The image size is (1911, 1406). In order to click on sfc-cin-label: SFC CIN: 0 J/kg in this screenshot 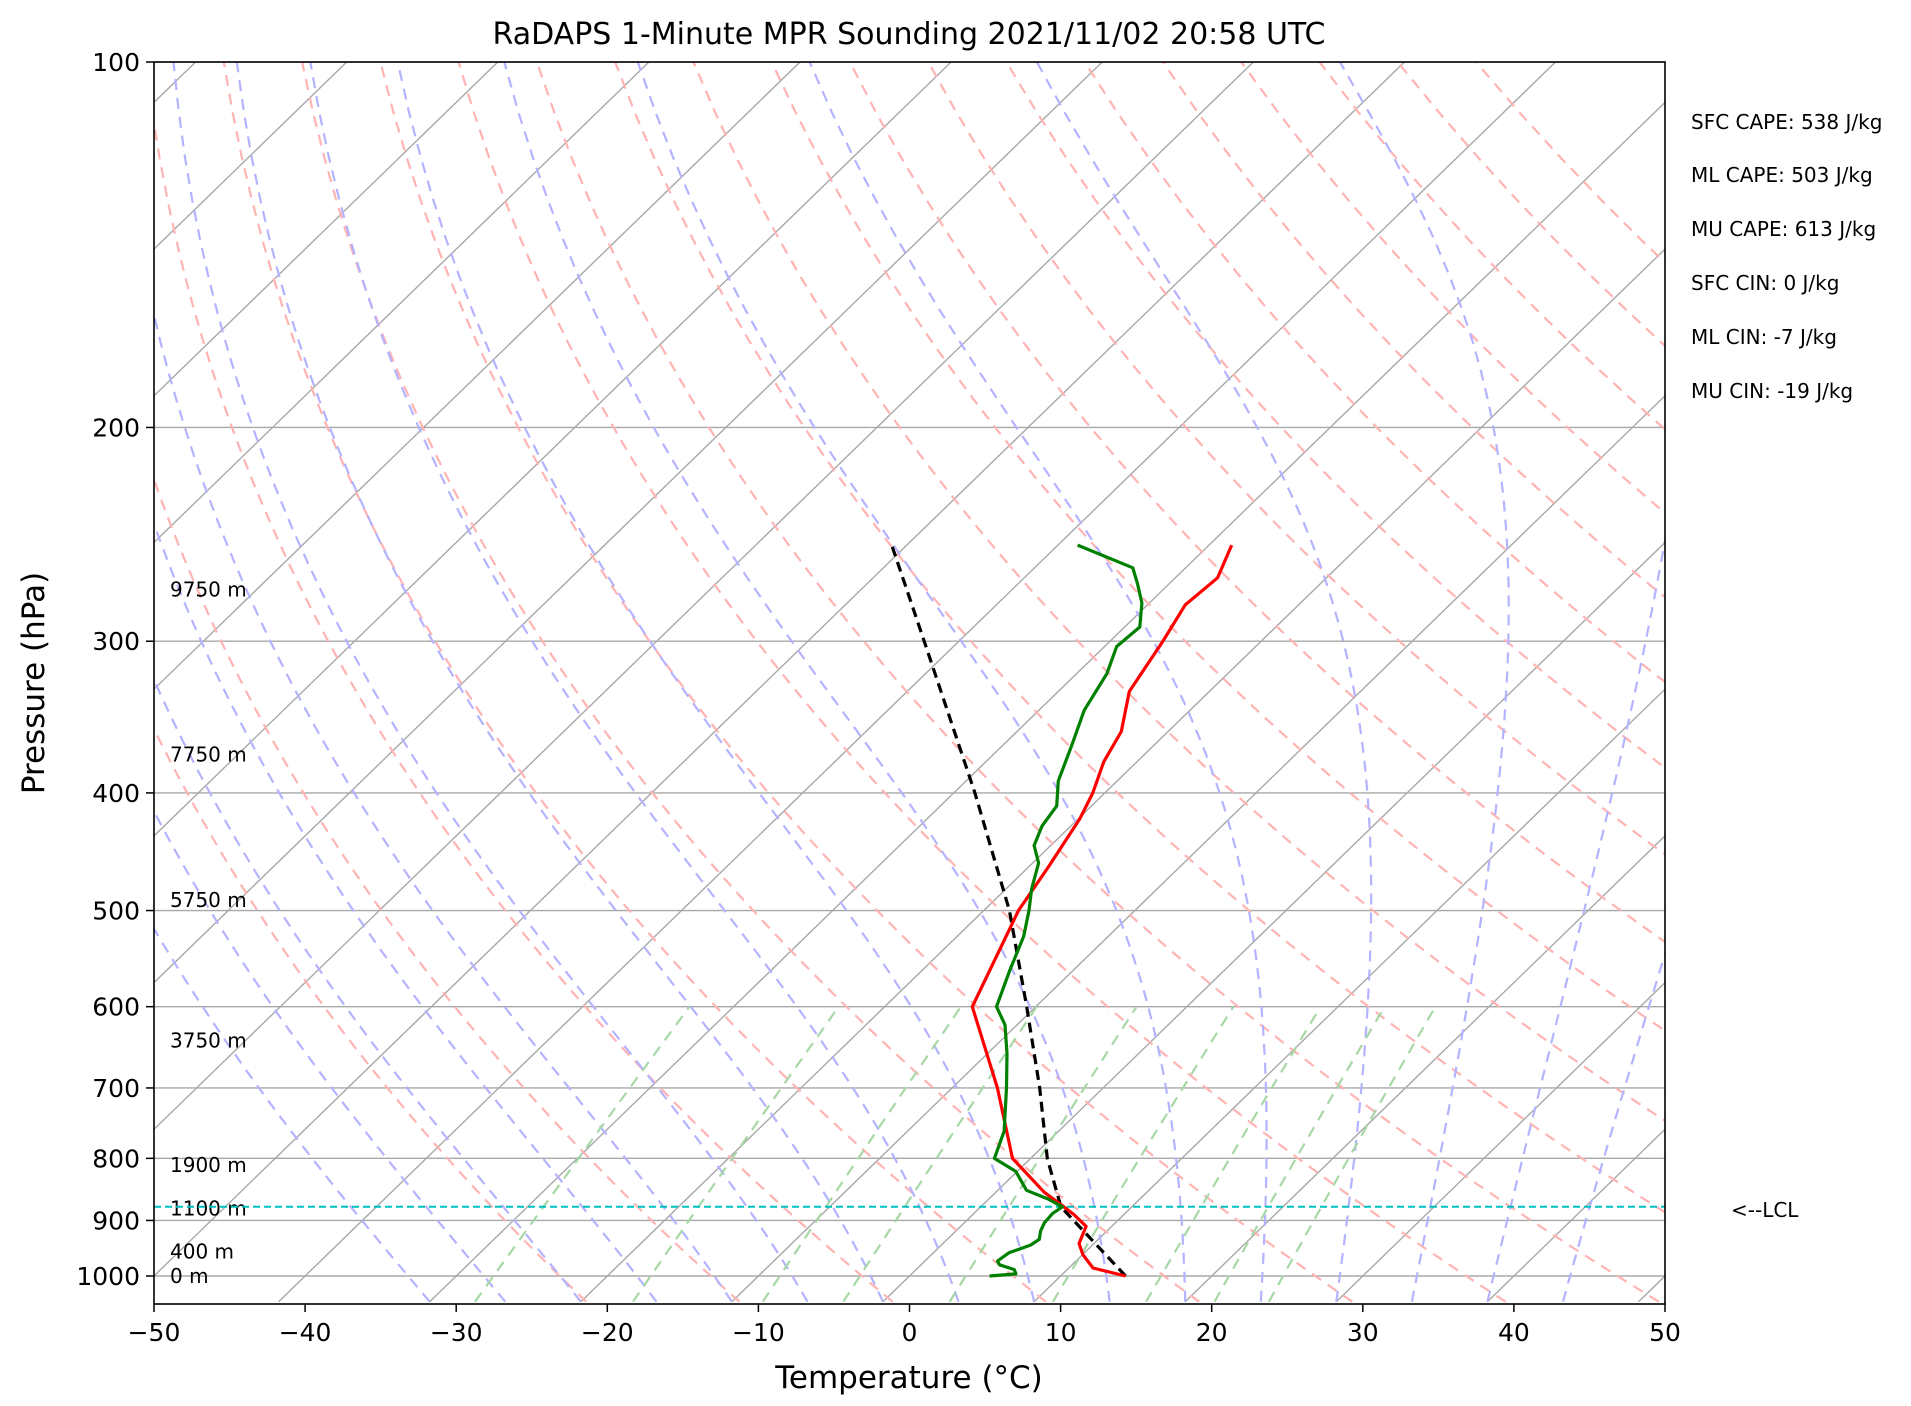, I will do `click(1765, 283)`.